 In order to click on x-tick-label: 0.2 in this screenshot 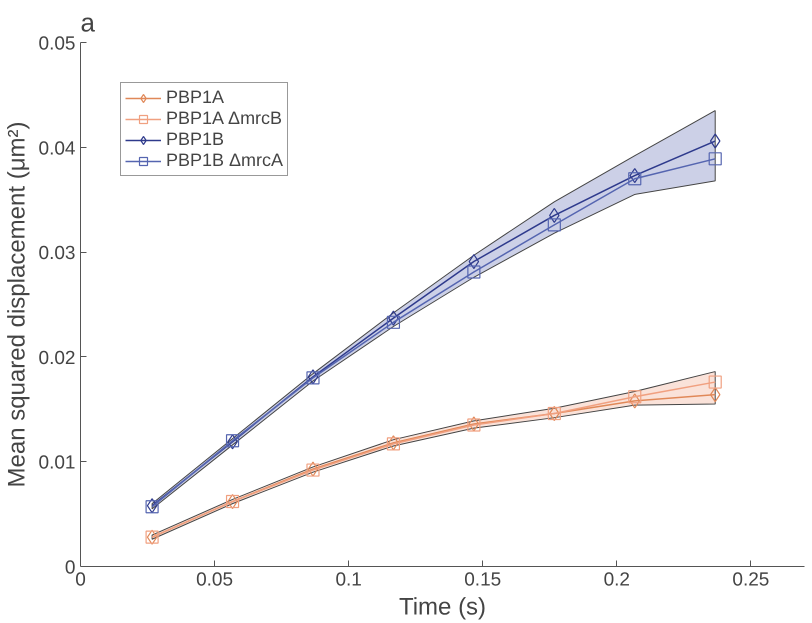, I will do `click(617, 580)`.